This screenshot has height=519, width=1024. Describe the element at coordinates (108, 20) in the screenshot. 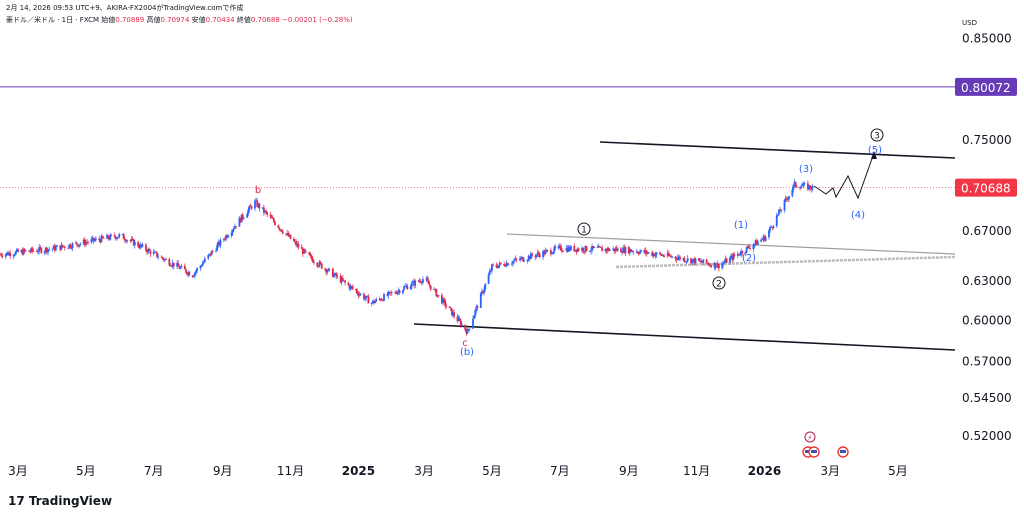

I see `open-label: 始値` at that location.